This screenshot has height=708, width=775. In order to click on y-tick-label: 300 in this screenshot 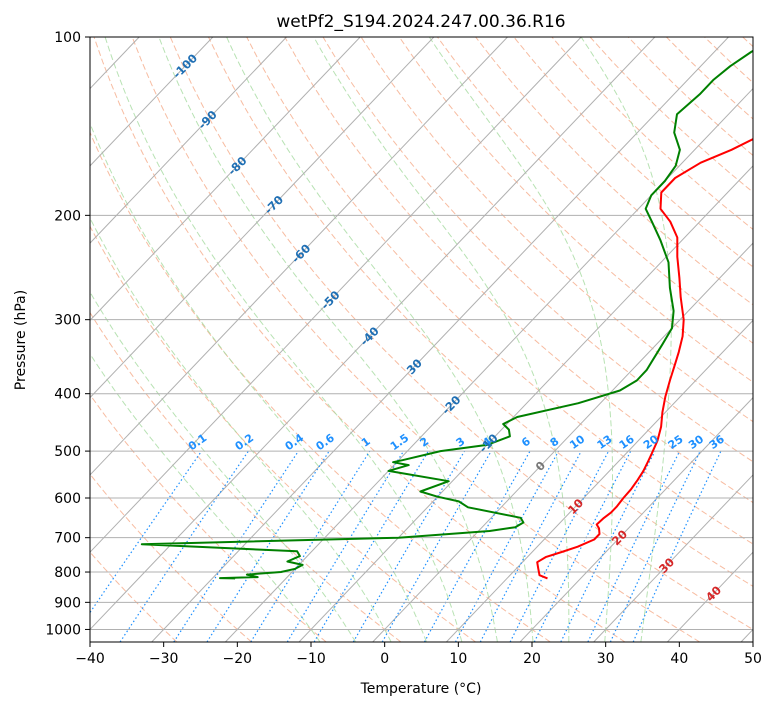, I will do `click(67, 321)`.